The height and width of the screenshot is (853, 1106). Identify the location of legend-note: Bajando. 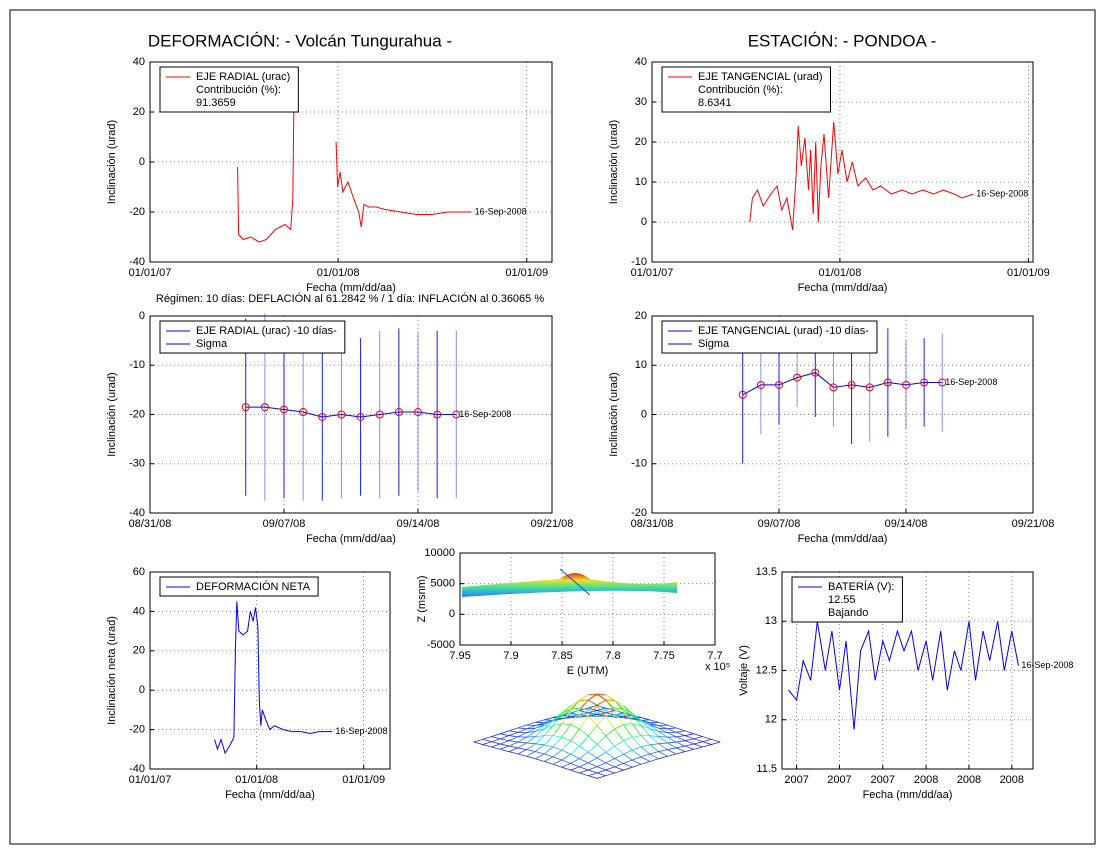
(848, 613).